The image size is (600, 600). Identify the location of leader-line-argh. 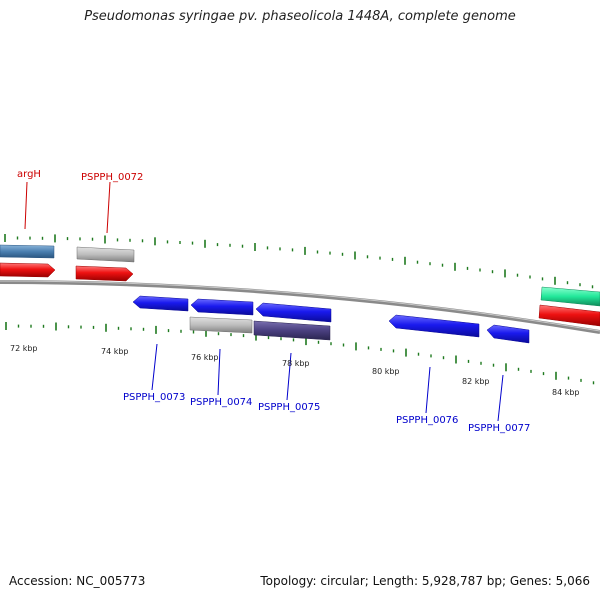
(26, 205).